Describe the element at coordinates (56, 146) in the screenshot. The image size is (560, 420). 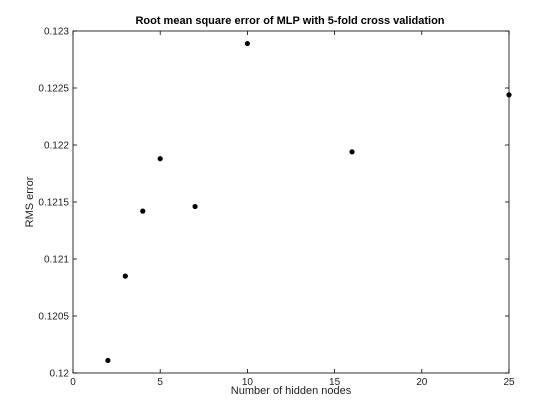
I see `y-tick-label: 0.122` at that location.